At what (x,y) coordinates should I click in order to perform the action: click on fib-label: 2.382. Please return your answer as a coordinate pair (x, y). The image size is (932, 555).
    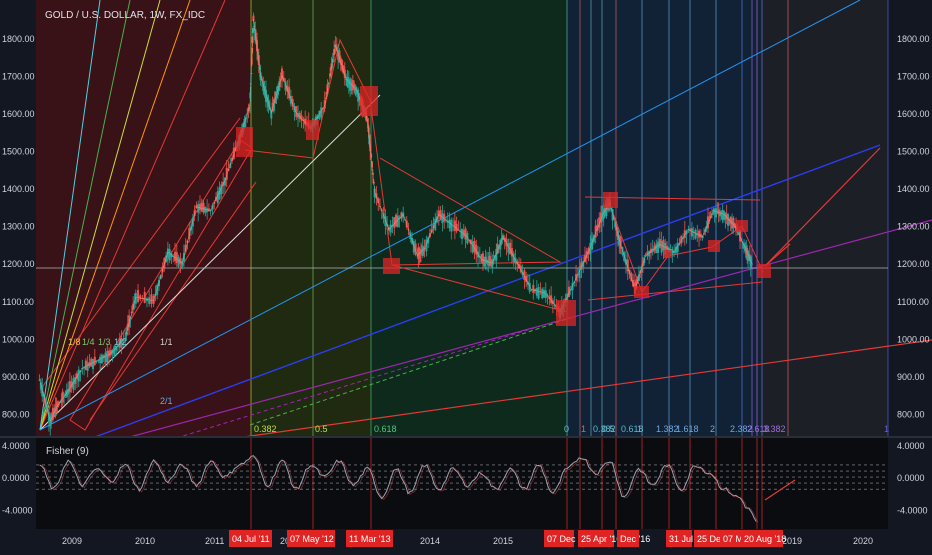
    Looking at the image, I should click on (741, 429).